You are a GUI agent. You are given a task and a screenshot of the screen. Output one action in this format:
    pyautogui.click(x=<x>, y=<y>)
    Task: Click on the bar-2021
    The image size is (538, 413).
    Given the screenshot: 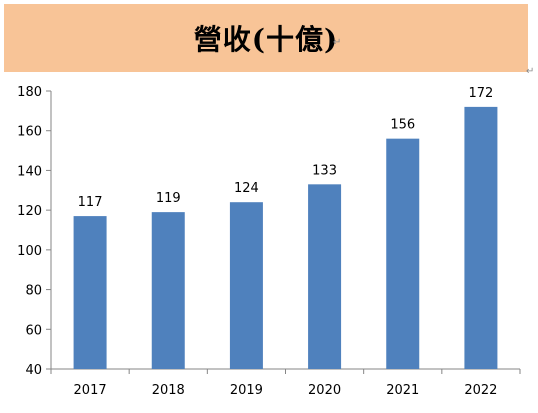 What is the action you would take?
    pyautogui.click(x=403, y=253)
    